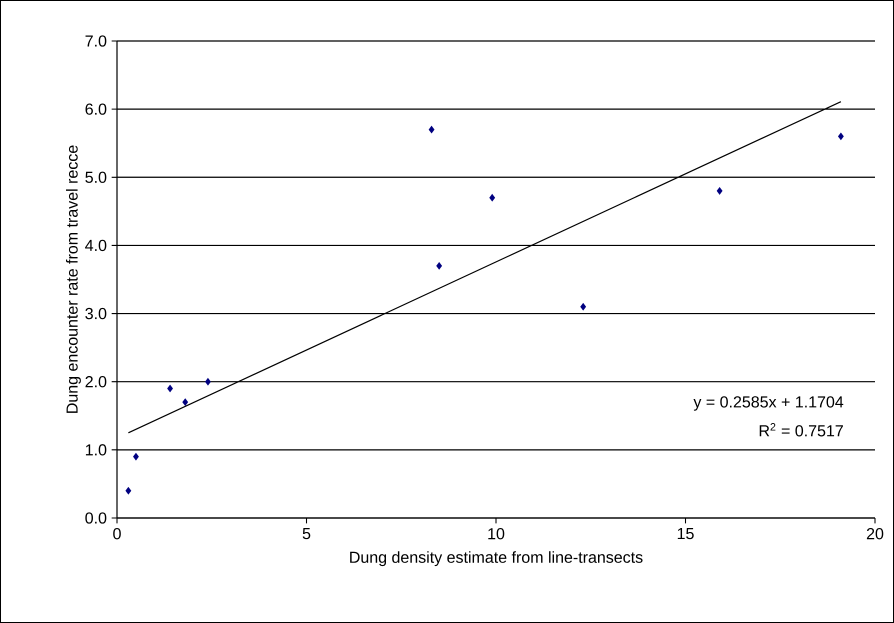 The width and height of the screenshot is (894, 623). I want to click on y-axis-title: Dung encounter rate from travel recce, so click(73, 279).